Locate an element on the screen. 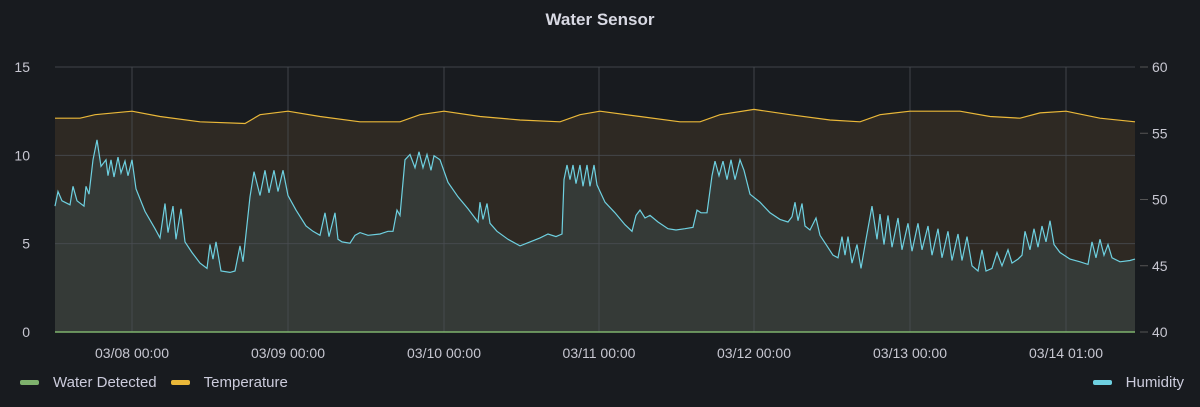  water-detected-swatch-icon is located at coordinates (29, 382).